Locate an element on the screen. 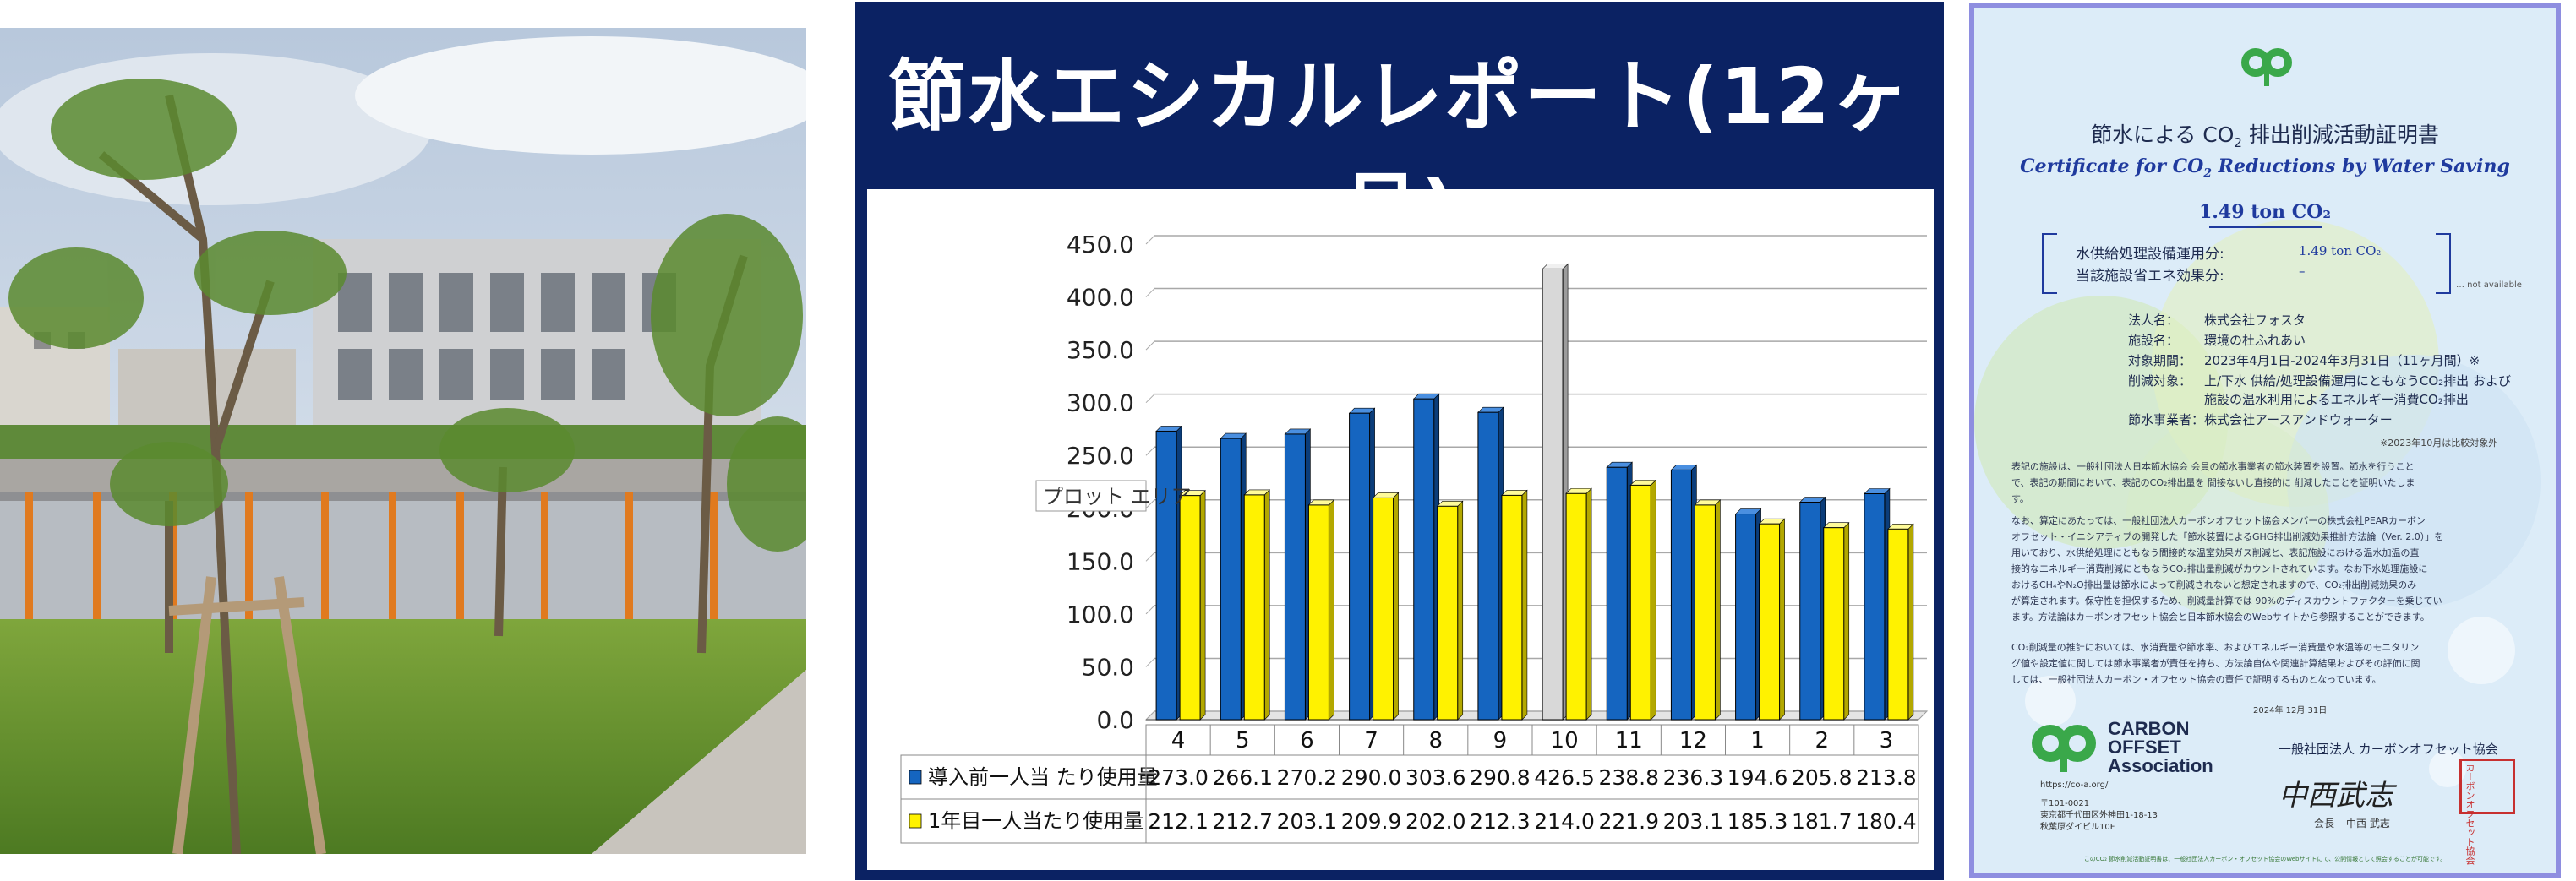  cert-row-label: 施設名： is located at coordinates (2154, 340).